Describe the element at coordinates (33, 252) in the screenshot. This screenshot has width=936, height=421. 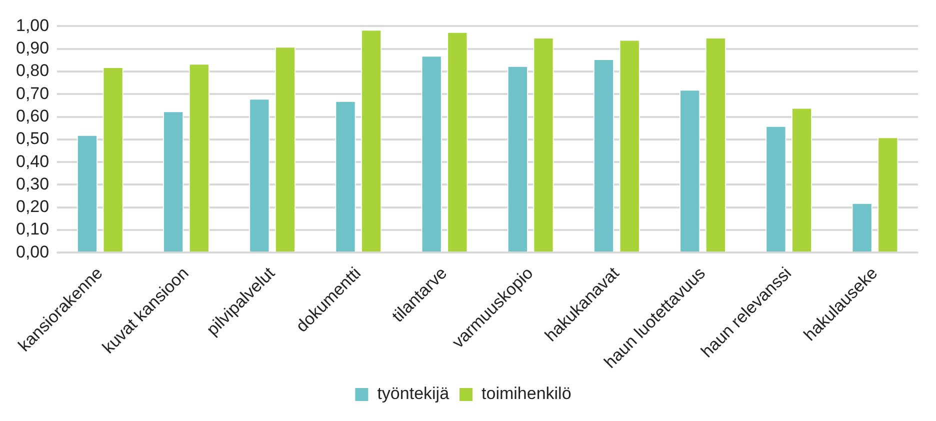
I see `y-tick-label: 0,00` at that location.